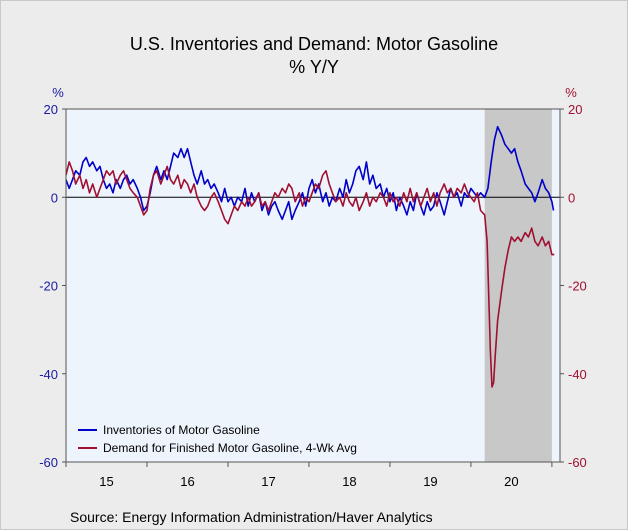 This screenshot has height=530, width=628. Describe the element at coordinates (187, 481) in the screenshot. I see `x-tick-label: 16` at that location.